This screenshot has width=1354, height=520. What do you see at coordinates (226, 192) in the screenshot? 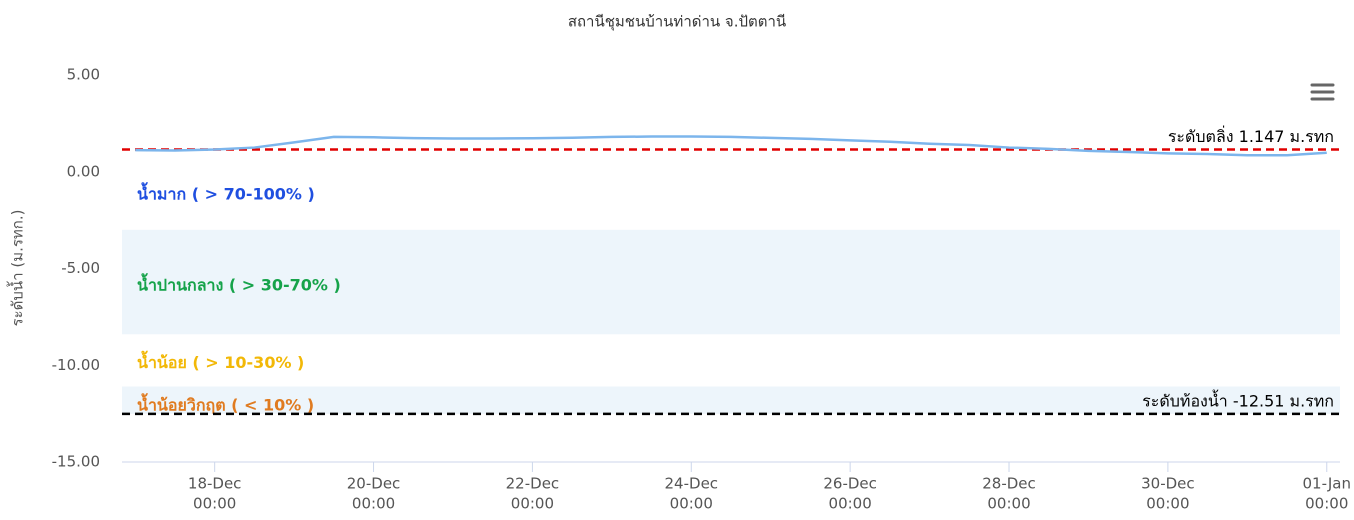
I see `zone-label: น้ำมาก ( > 70-100% )` at bounding box center [226, 192].